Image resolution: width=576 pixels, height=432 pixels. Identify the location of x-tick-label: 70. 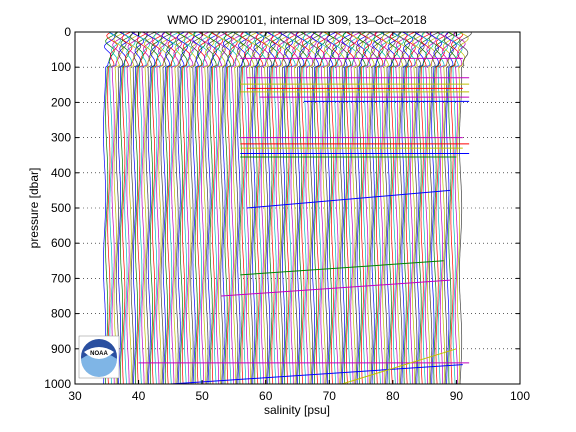
(330, 396).